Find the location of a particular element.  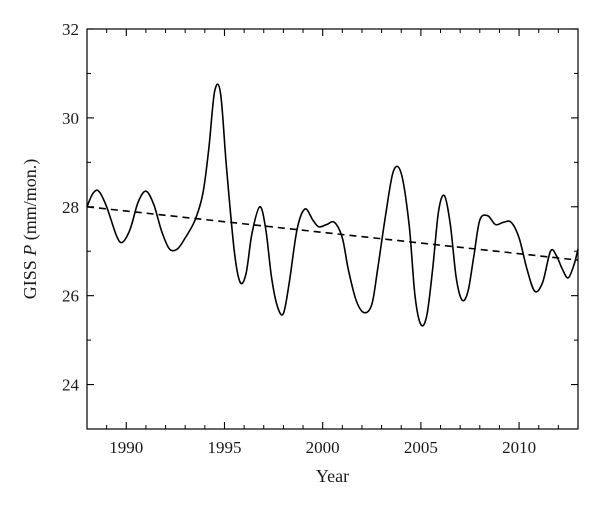

y-axis-label-variable: P is located at coordinates (30, 251).